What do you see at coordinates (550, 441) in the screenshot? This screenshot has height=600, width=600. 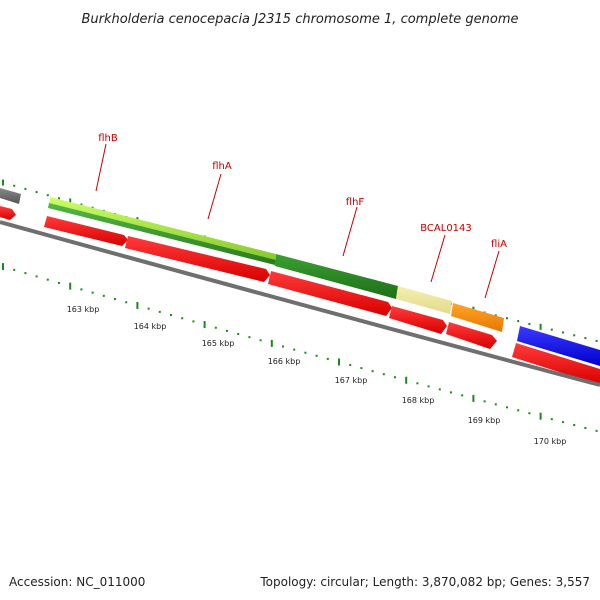 I see `kbp-label: 170 kbp` at bounding box center [550, 441].